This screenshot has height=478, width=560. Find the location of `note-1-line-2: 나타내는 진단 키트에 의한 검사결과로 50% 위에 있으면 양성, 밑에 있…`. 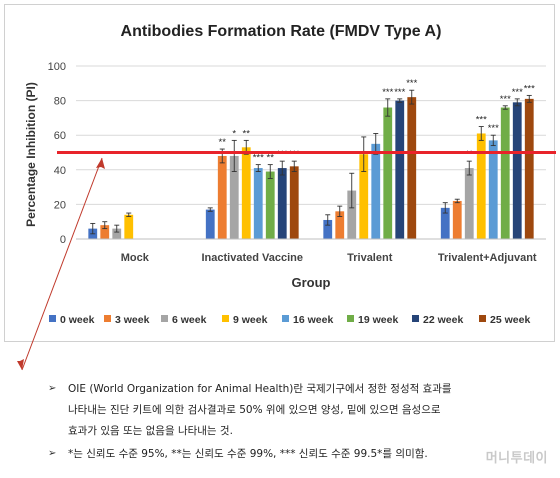

note-1-line-2: 나타내는 진단 키트에 의한 검사결과로 50% 위에 있으면 양성, 밑에 있… is located at coordinates (254, 410).